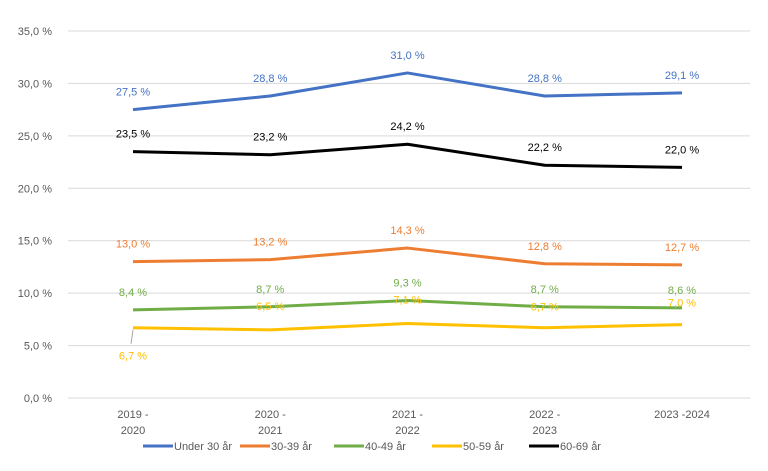  I want to click on x-tick-label: 2022, so click(407, 431).